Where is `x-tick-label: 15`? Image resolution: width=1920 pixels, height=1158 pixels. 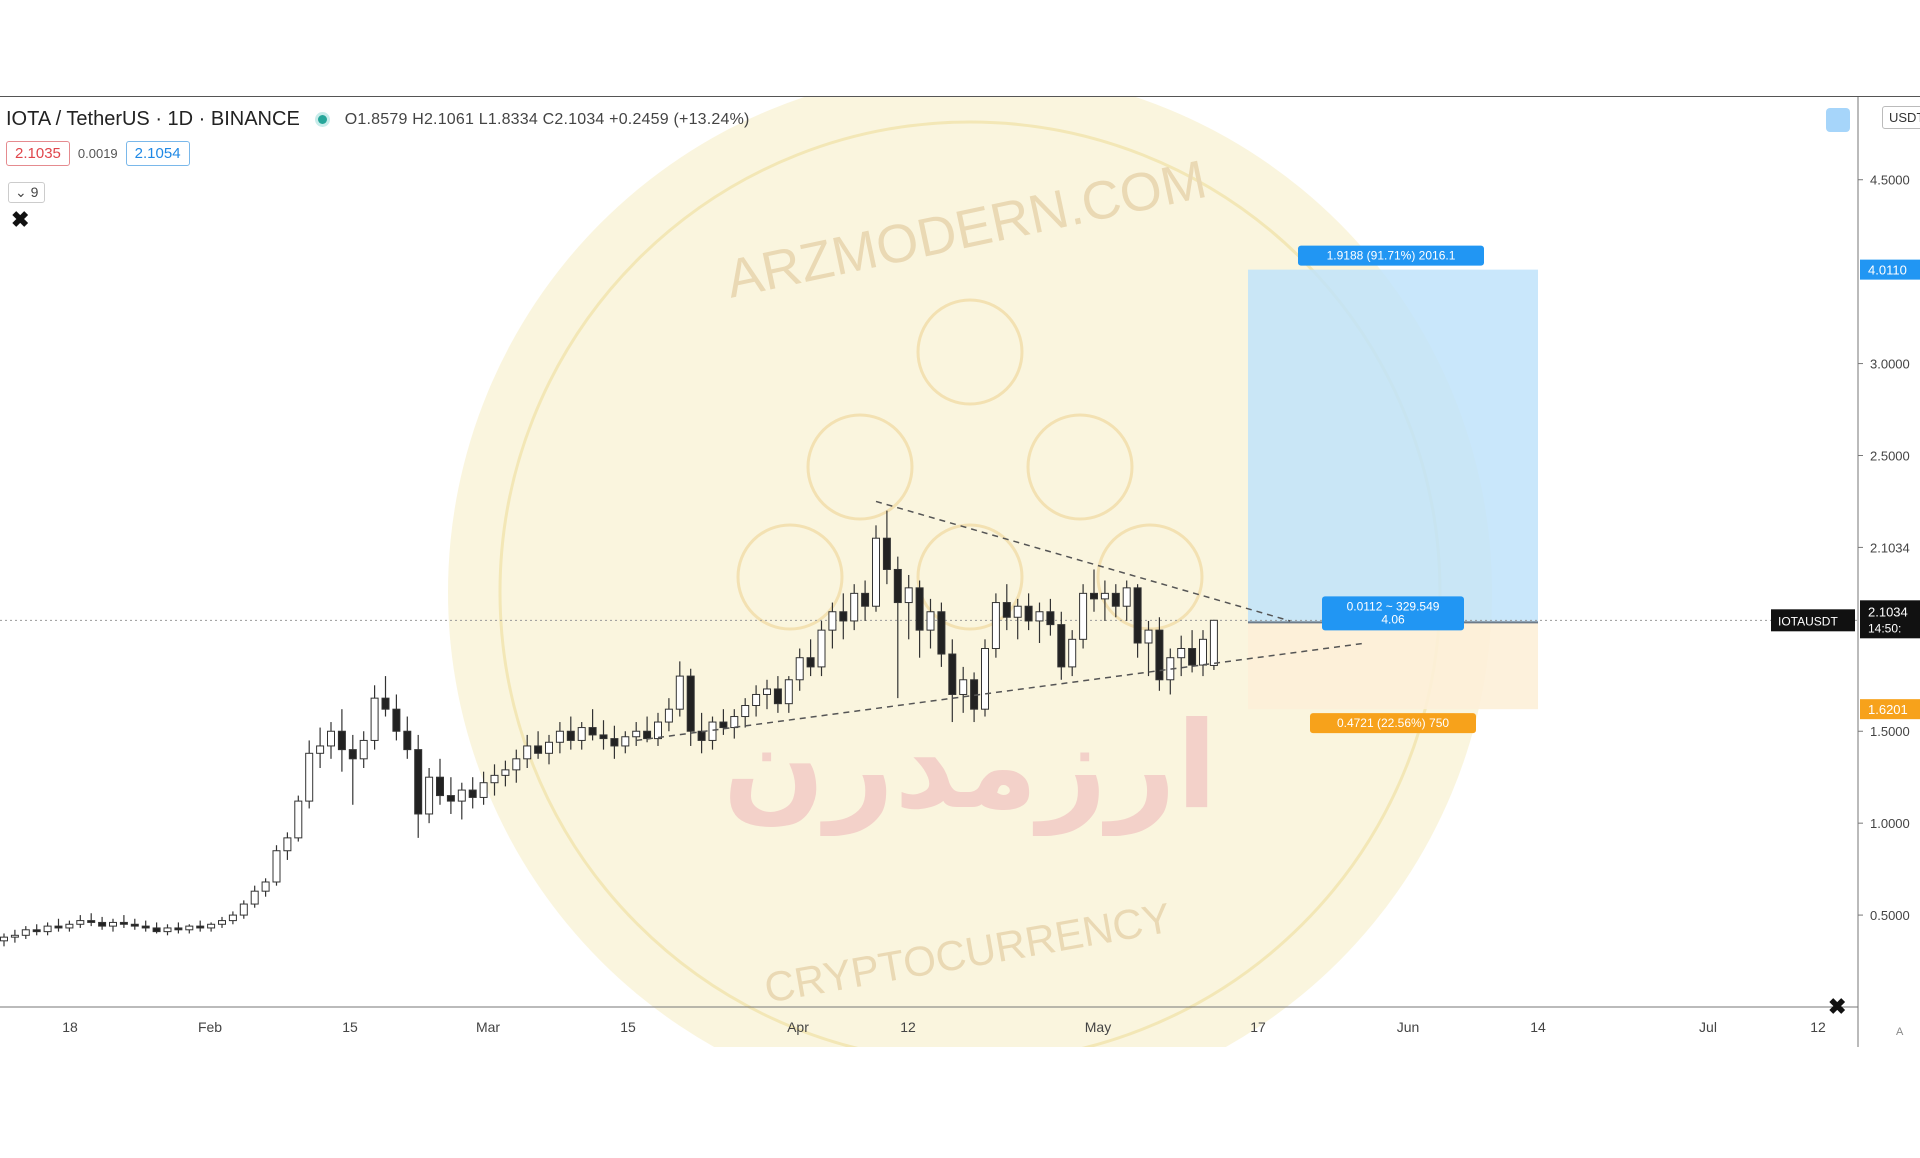 x-tick-label: 15 is located at coordinates (628, 1027).